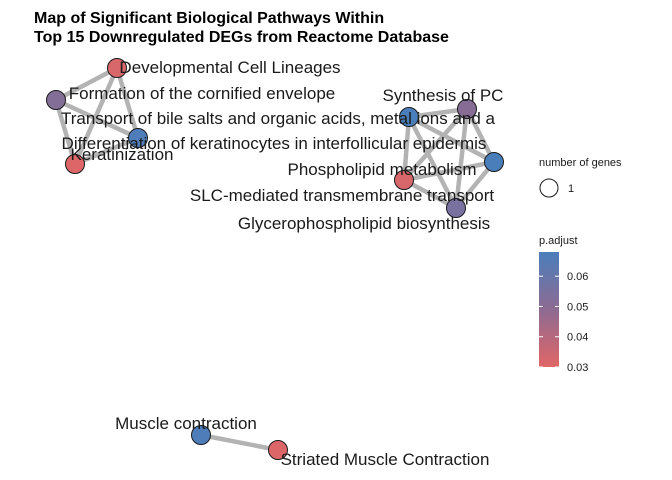  Describe the element at coordinates (239, 442) in the screenshot. I see `edge-mc-smc` at that location.